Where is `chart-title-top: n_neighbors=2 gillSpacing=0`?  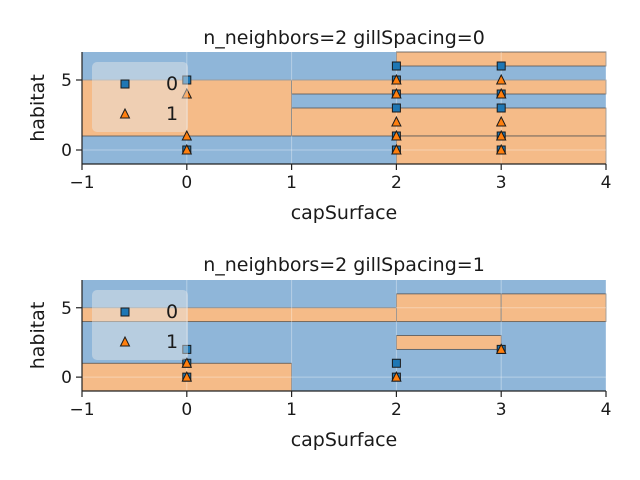
chart-title-top: n_neighbors=2 gillSpacing=0 is located at coordinates (344, 38).